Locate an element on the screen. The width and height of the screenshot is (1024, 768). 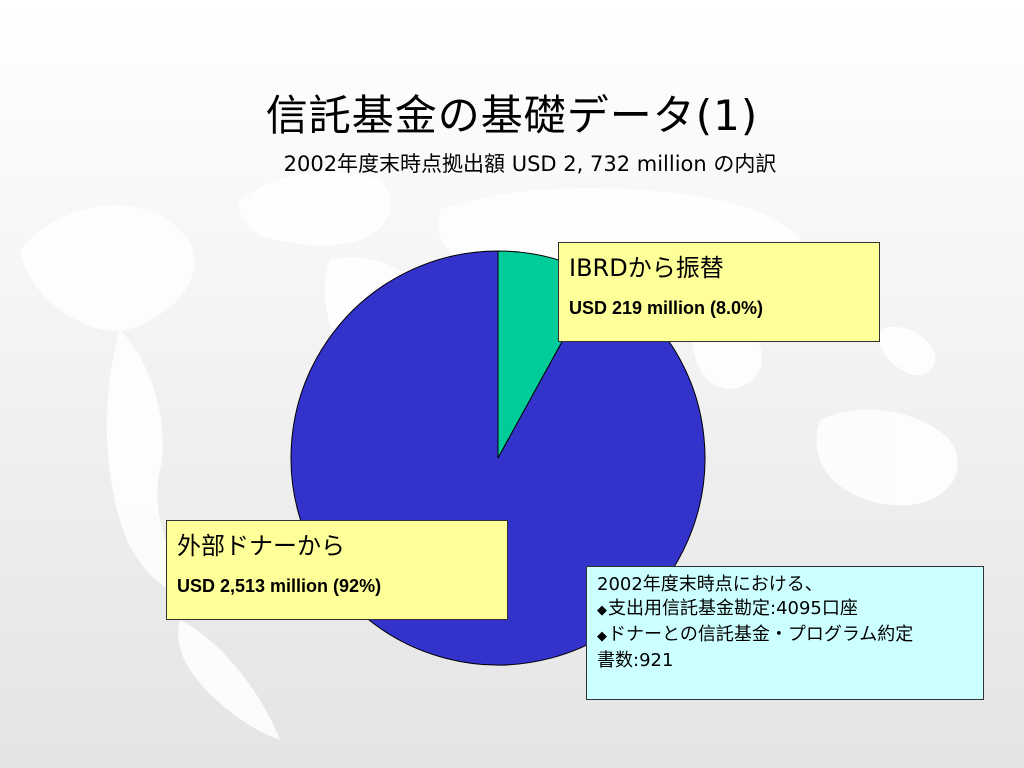
ibrd-label-heading: IBRDから振替 is located at coordinates (646, 268).